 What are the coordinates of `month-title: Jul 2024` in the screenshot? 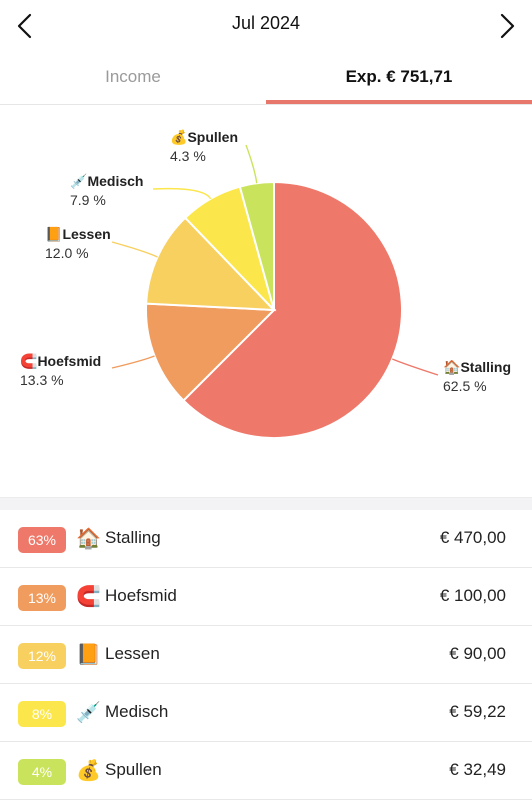 It's located at (266, 23).